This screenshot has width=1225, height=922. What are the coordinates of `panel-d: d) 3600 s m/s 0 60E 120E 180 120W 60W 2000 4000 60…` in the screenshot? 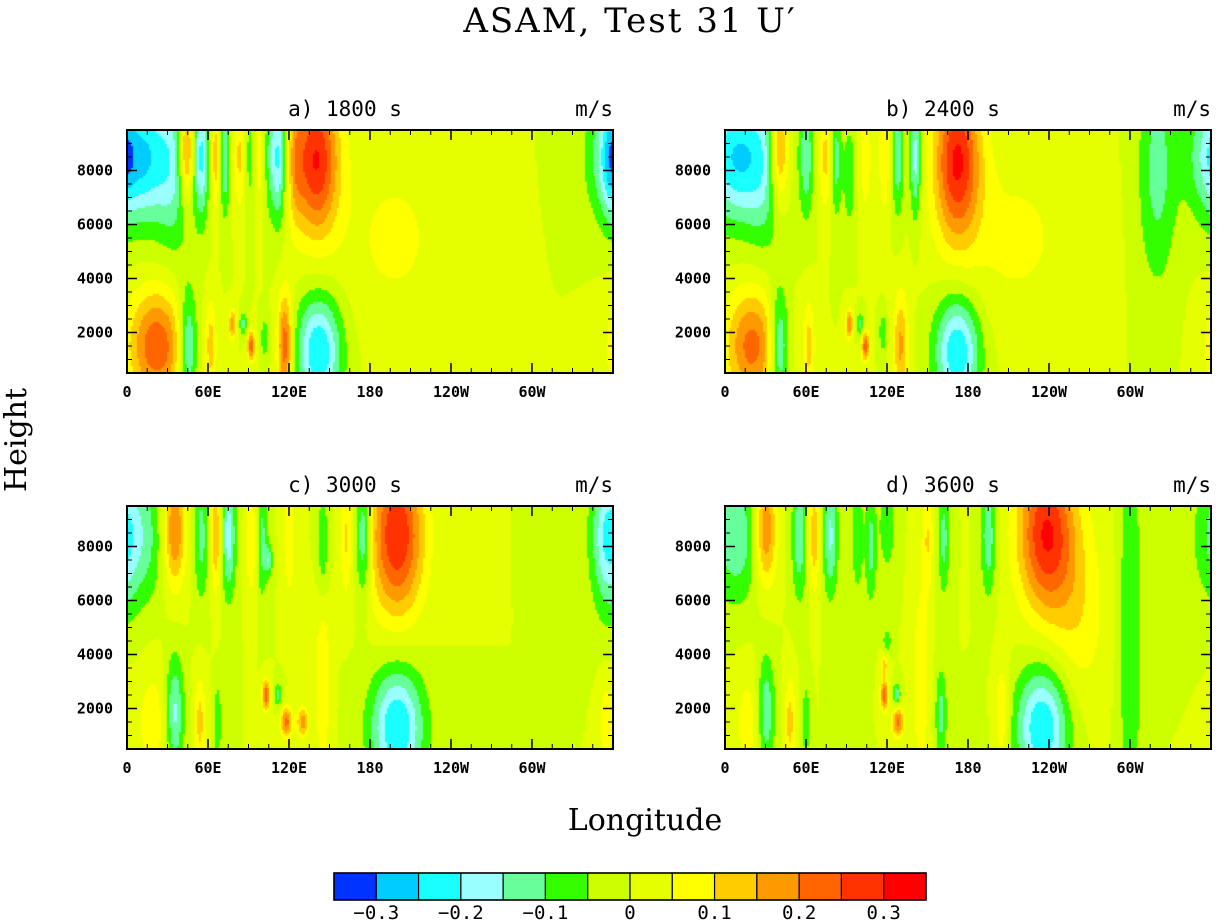 It's located at (943, 625).